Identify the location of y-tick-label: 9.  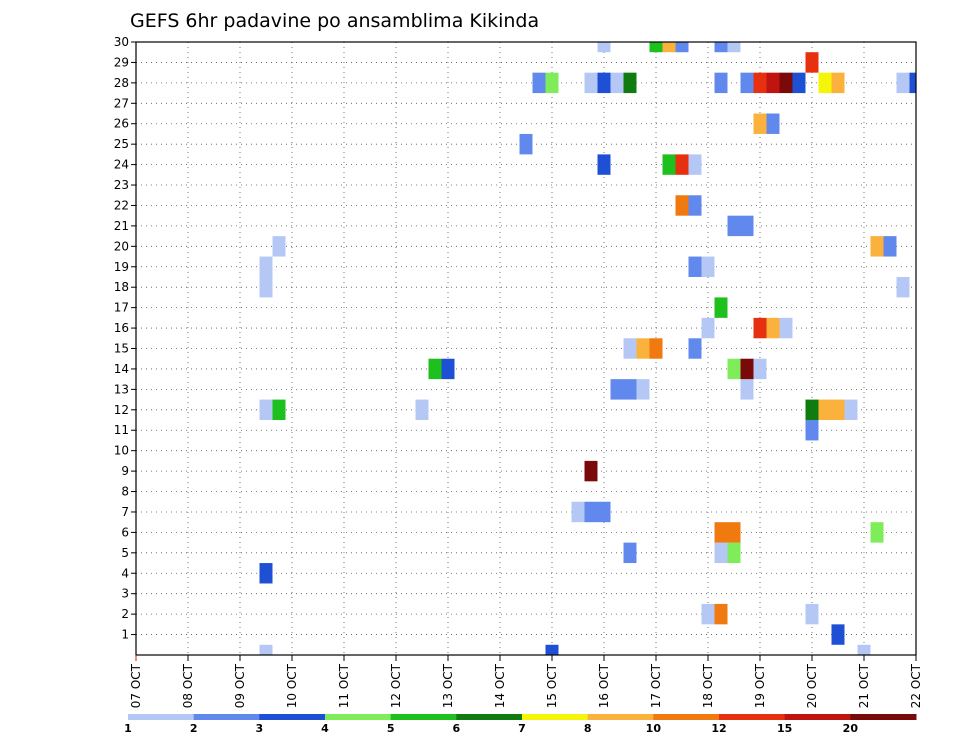
(125, 471).